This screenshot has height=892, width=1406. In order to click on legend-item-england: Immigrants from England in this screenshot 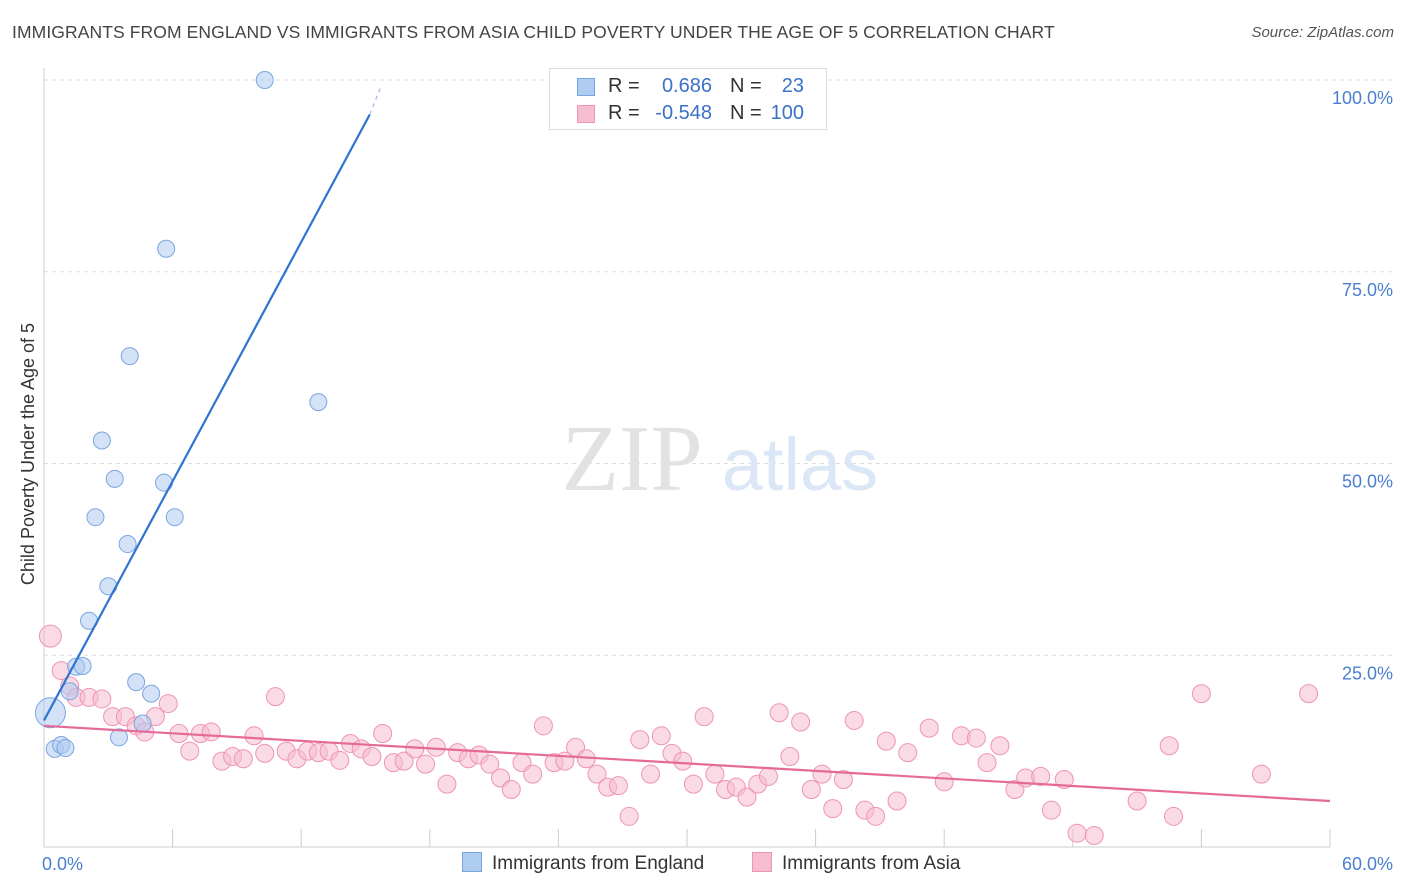, I will do `click(583, 863)`.